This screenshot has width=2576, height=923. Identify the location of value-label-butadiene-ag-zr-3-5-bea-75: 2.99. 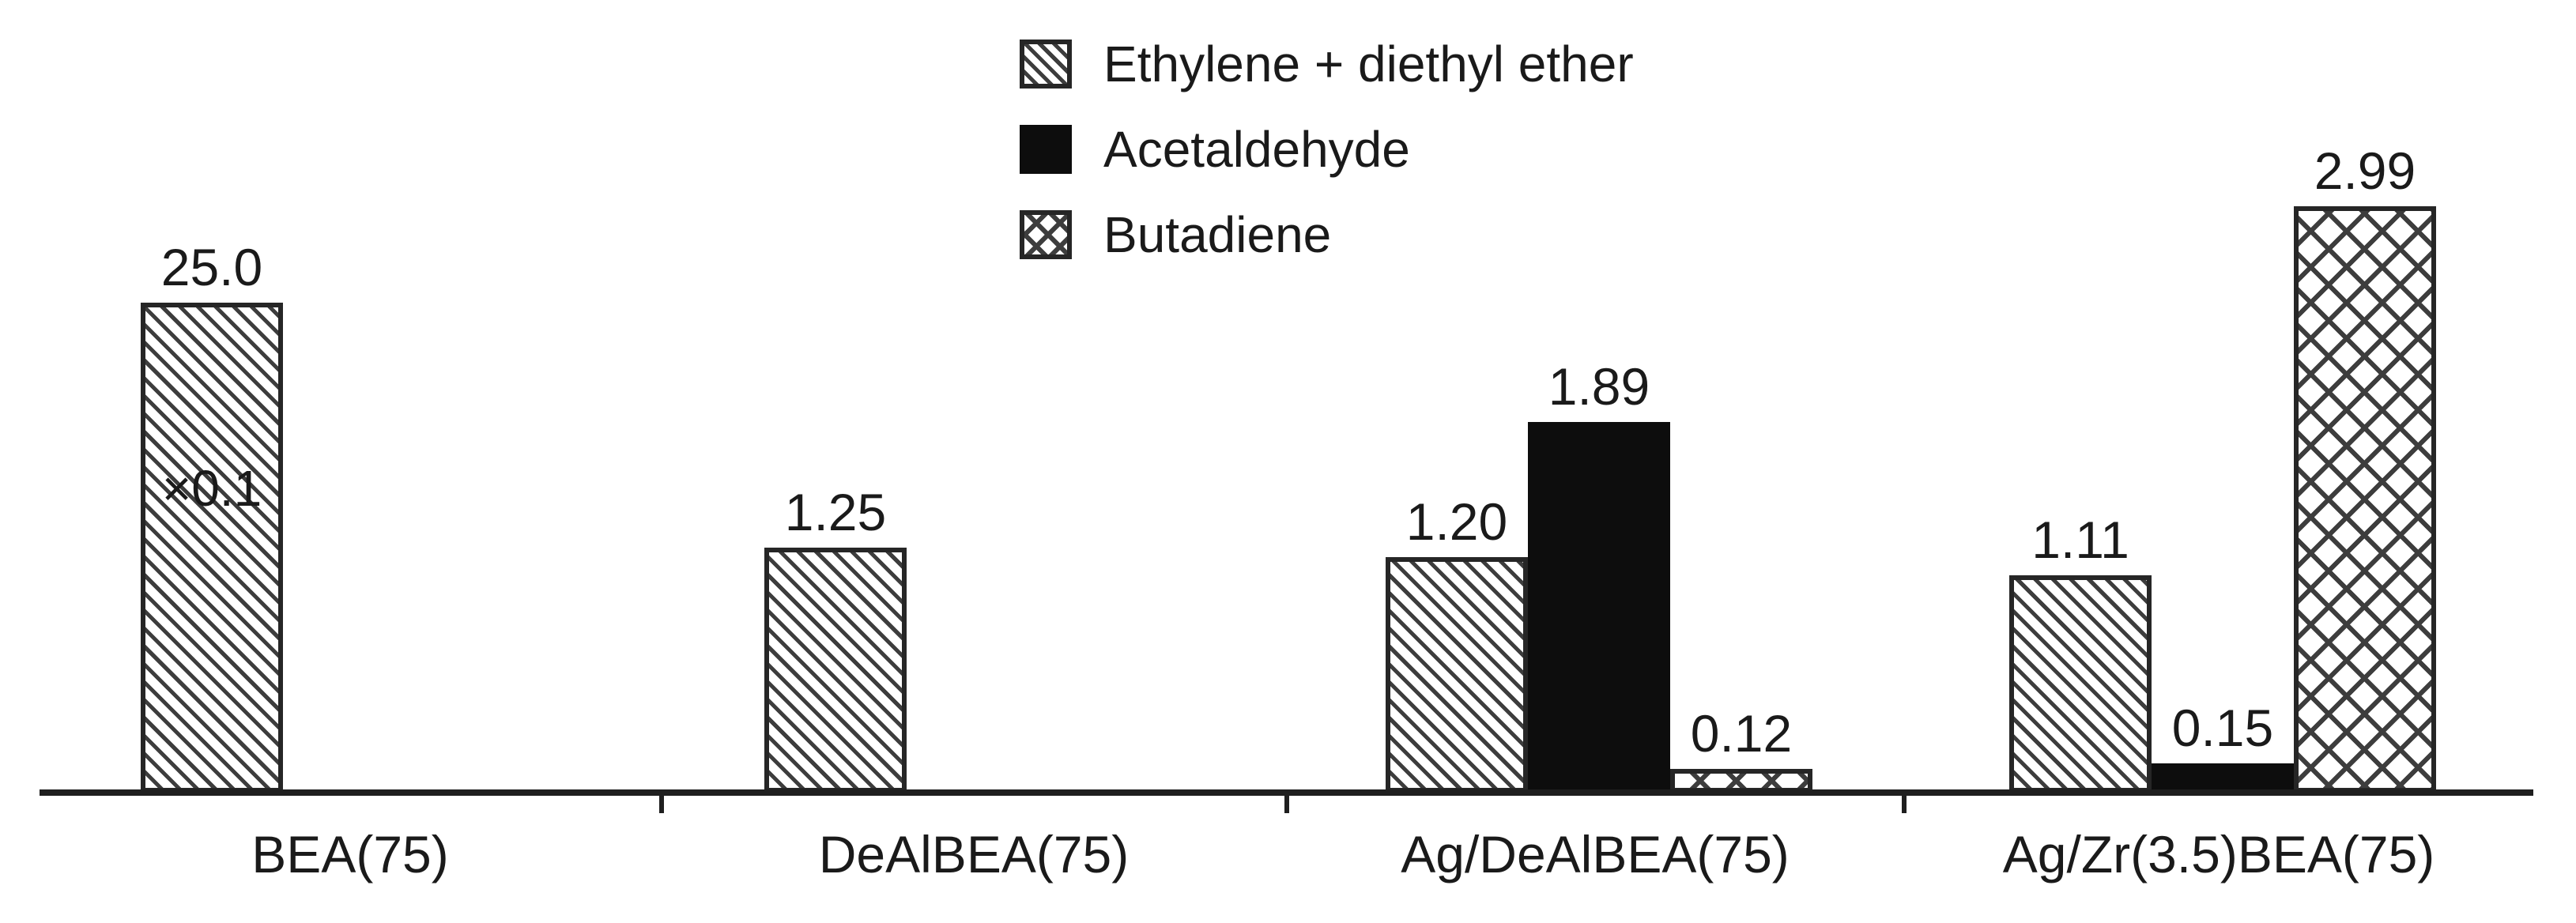
(2365, 170).